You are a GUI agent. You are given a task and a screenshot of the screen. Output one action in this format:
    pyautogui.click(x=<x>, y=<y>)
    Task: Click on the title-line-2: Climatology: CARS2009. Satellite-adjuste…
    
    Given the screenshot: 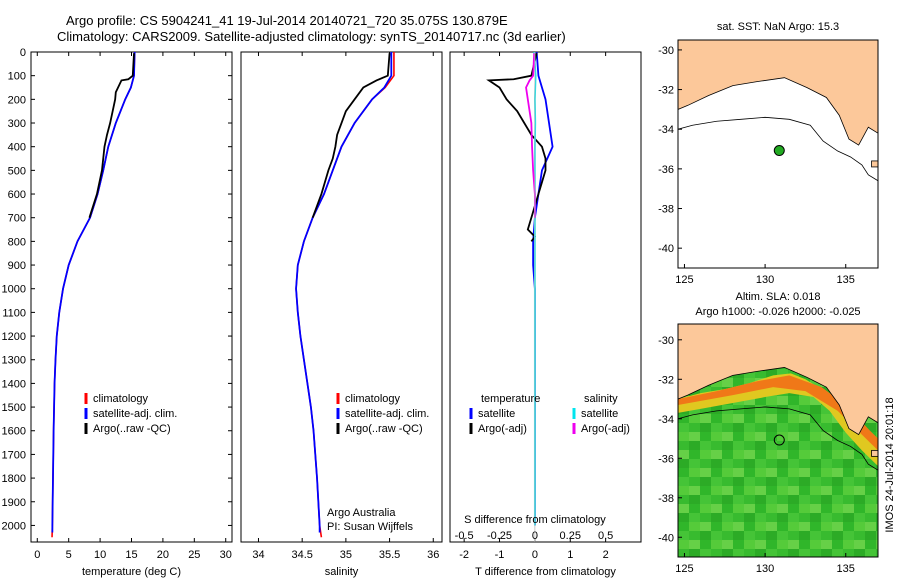 What is the action you would take?
    pyautogui.click(x=311, y=36)
    